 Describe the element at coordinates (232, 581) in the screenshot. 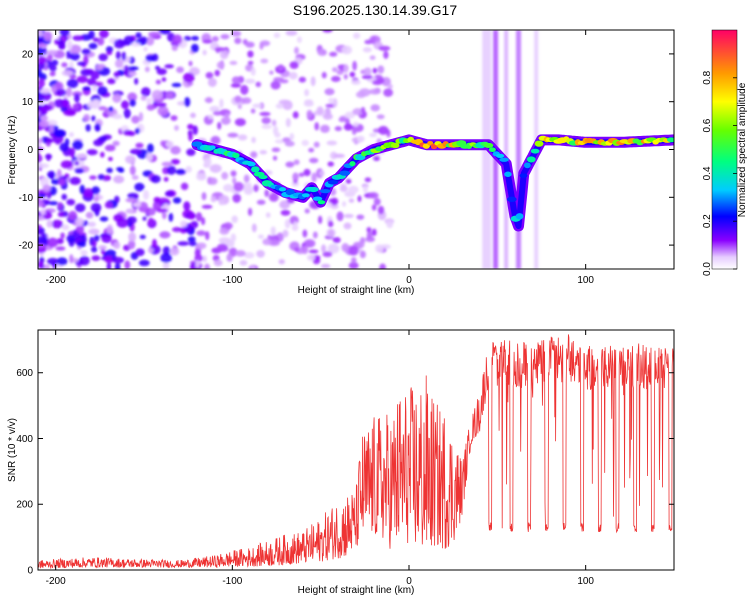

I see `x-tick-label: -100` at that location.